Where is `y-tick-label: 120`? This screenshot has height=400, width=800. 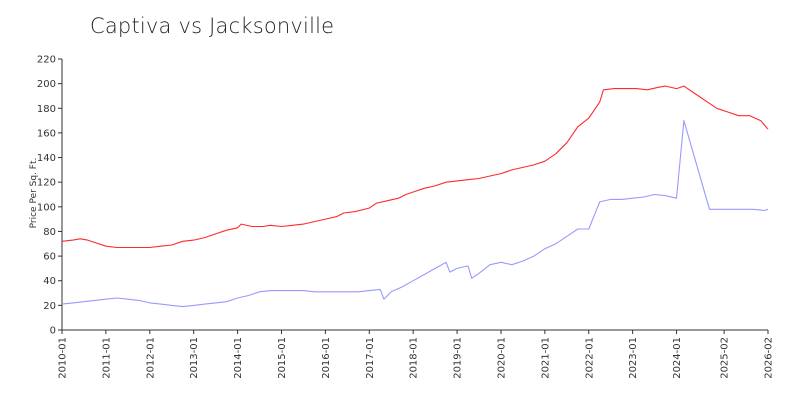 y-tick-label: 120 is located at coordinates (46, 183).